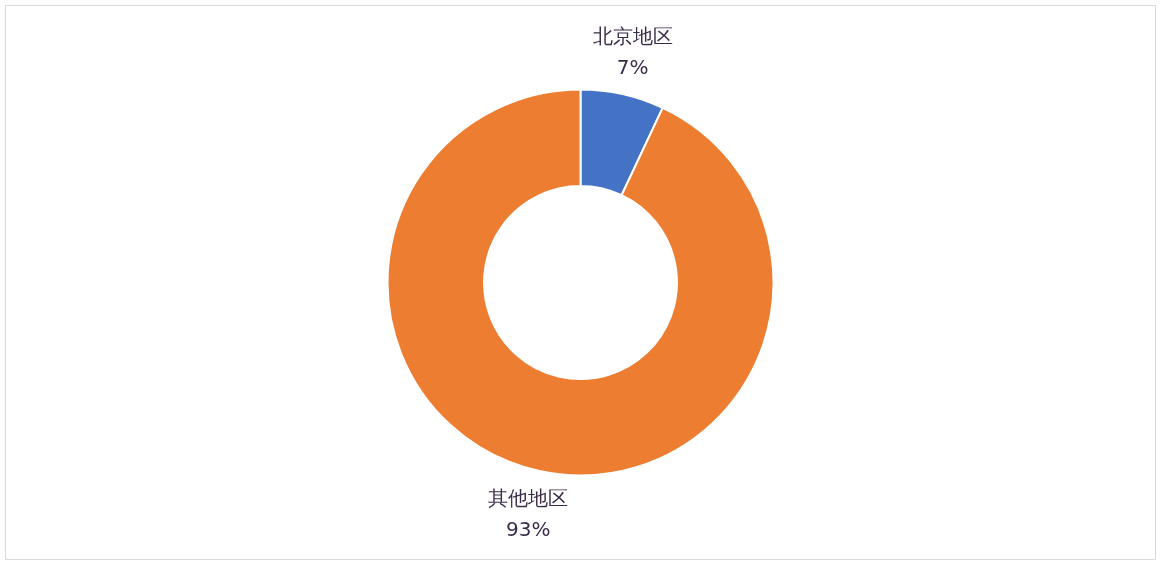 Image resolution: width=1164 pixels, height=568 pixels. I want to click on data-label: 7%, so click(632, 66).